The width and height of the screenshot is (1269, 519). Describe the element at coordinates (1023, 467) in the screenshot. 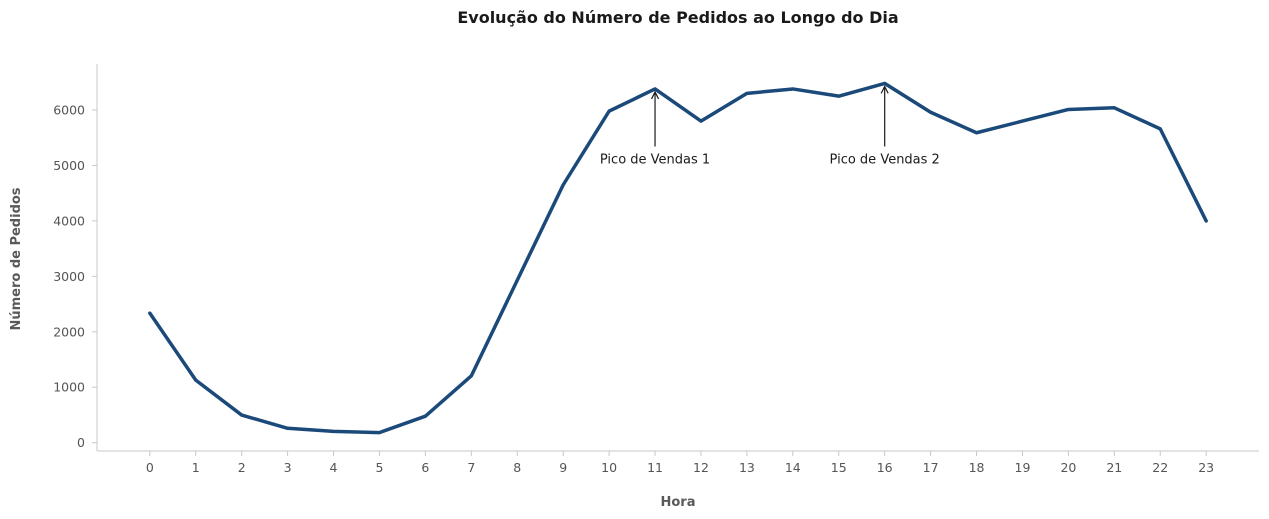

I see `x-tick-label: 19` at that location.